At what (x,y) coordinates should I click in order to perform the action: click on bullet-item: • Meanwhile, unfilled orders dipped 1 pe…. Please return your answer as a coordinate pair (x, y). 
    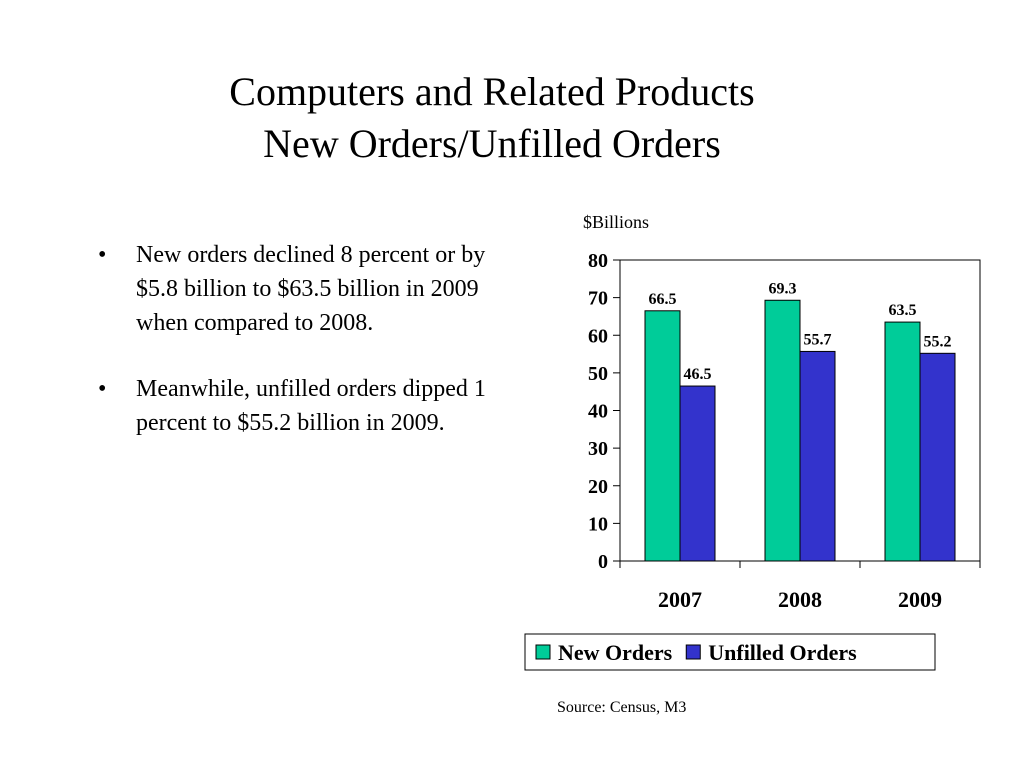
    Looking at the image, I should click on (308, 406).